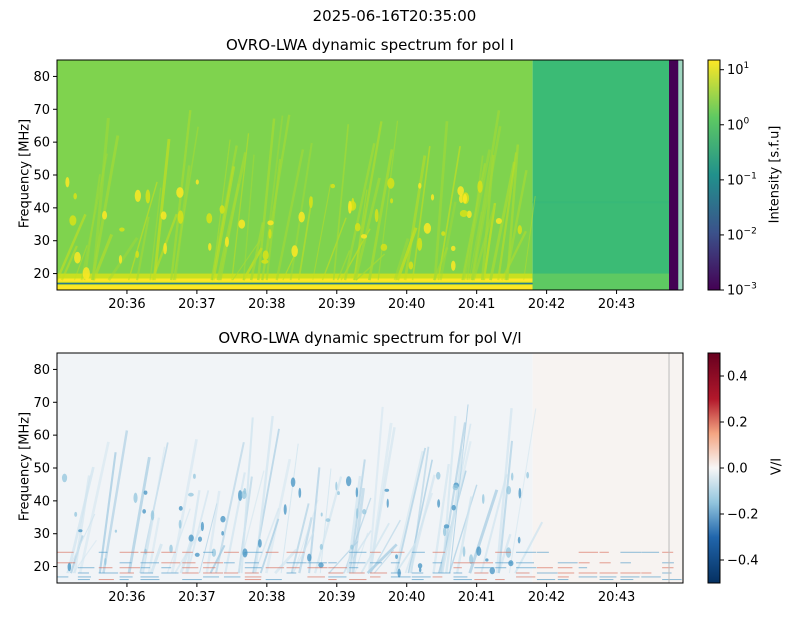 This screenshot has height=617, width=789. Describe the element at coordinates (742, 234) in the screenshot. I see `colorbar-tick-label: 10⁻²` at that location.